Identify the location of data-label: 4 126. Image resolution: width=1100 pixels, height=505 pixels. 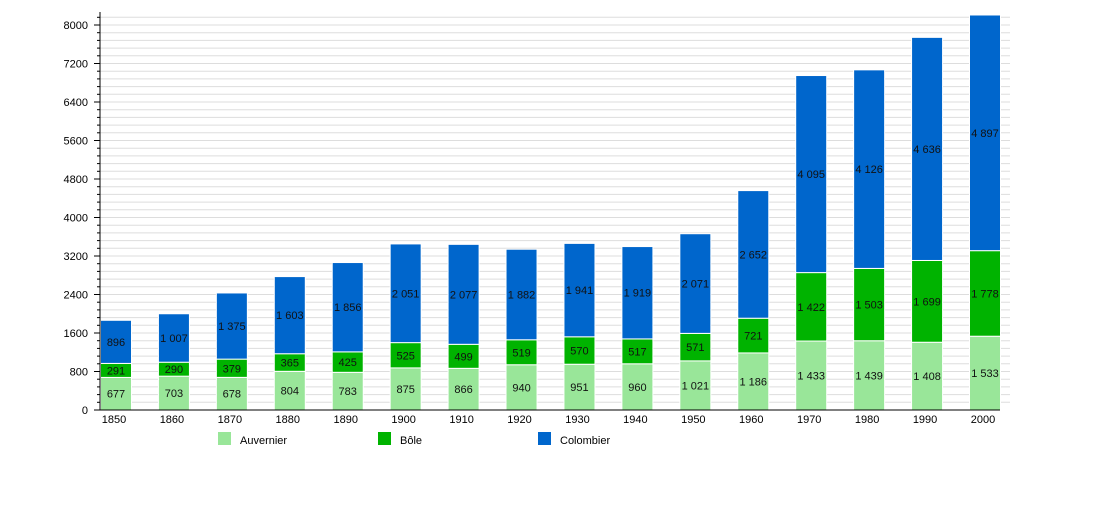
(869, 170).